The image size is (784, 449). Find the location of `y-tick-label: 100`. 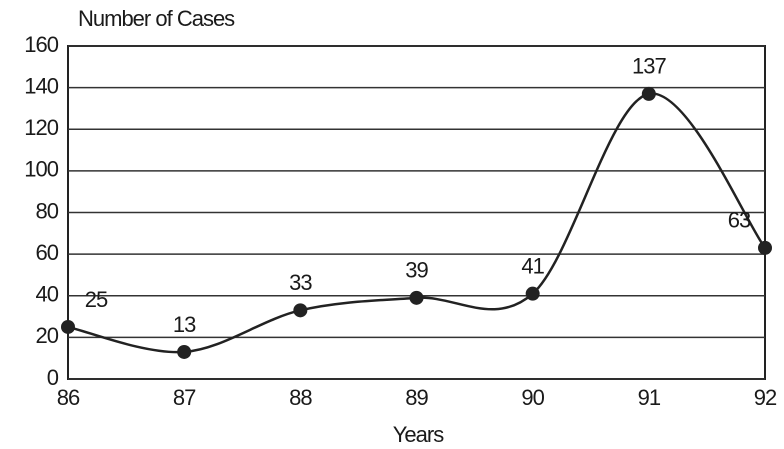

y-tick-label: 100 is located at coordinates (41, 169).